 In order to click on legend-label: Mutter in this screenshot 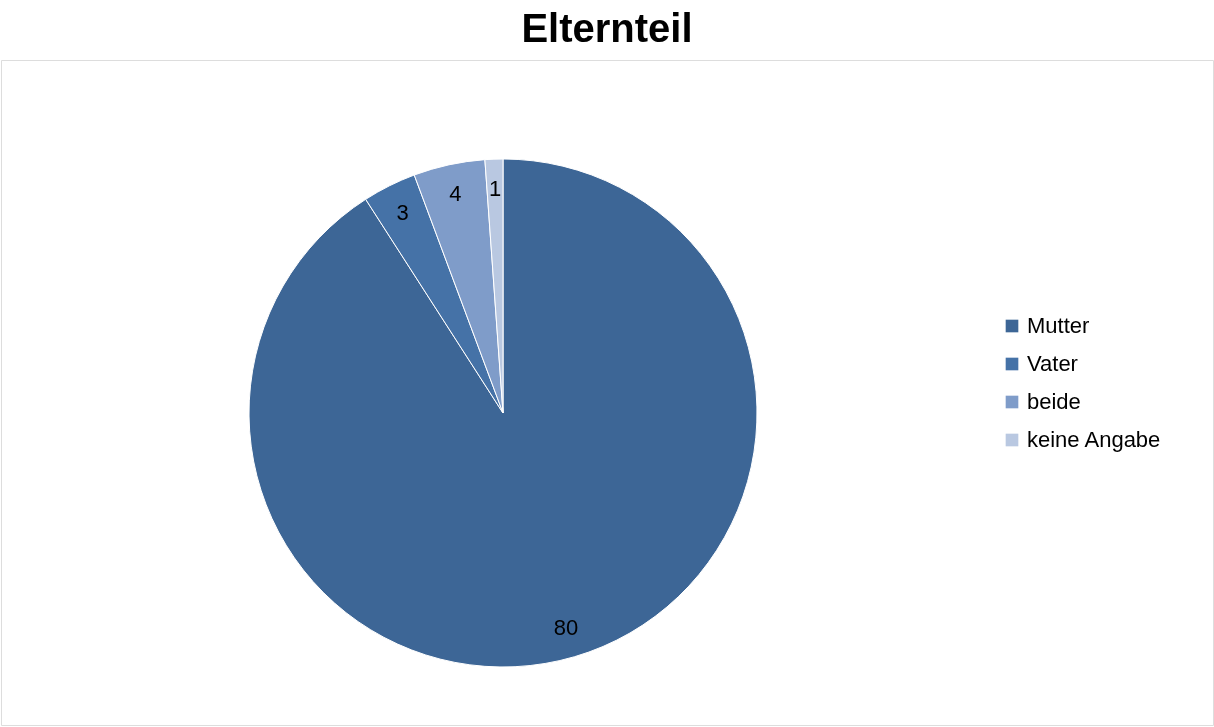, I will do `click(1058, 325)`.